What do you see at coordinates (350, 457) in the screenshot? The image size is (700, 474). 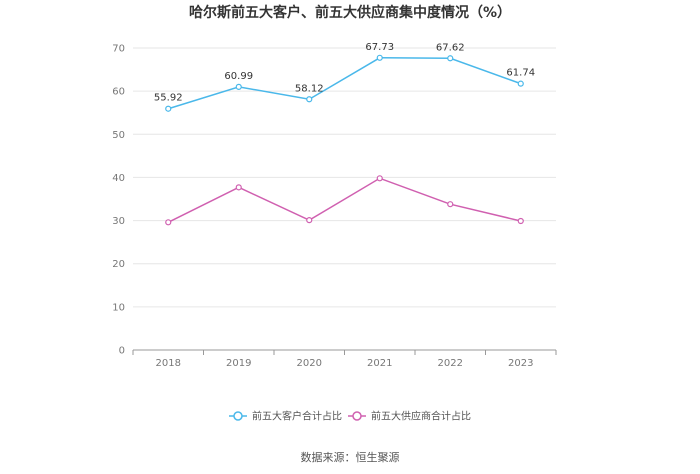 I see `data-source: 数据来源：恒生聚源` at bounding box center [350, 457].